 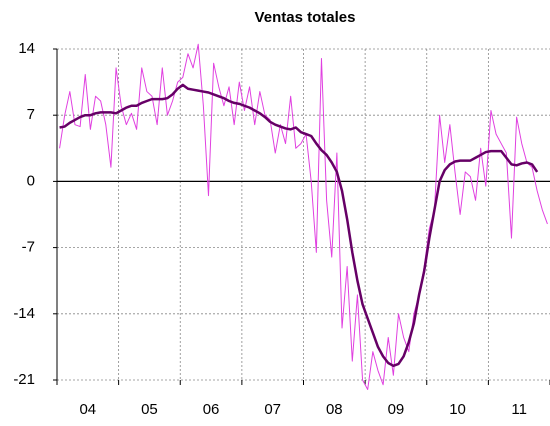 What do you see at coordinates (26, 48) in the screenshot?
I see `y-tick-label: 14` at bounding box center [26, 48].